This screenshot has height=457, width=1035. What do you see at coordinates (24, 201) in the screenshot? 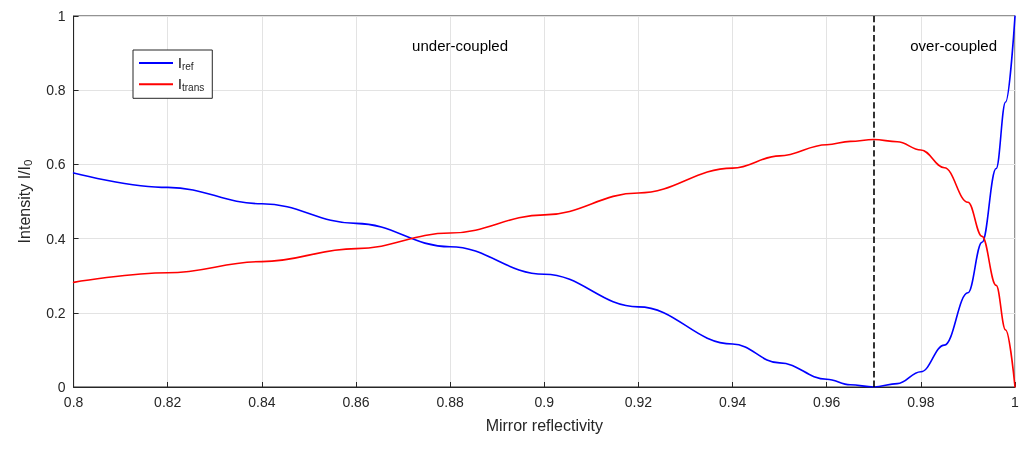
I see `y-axis-title: Intensity I/I0` at bounding box center [24, 201].